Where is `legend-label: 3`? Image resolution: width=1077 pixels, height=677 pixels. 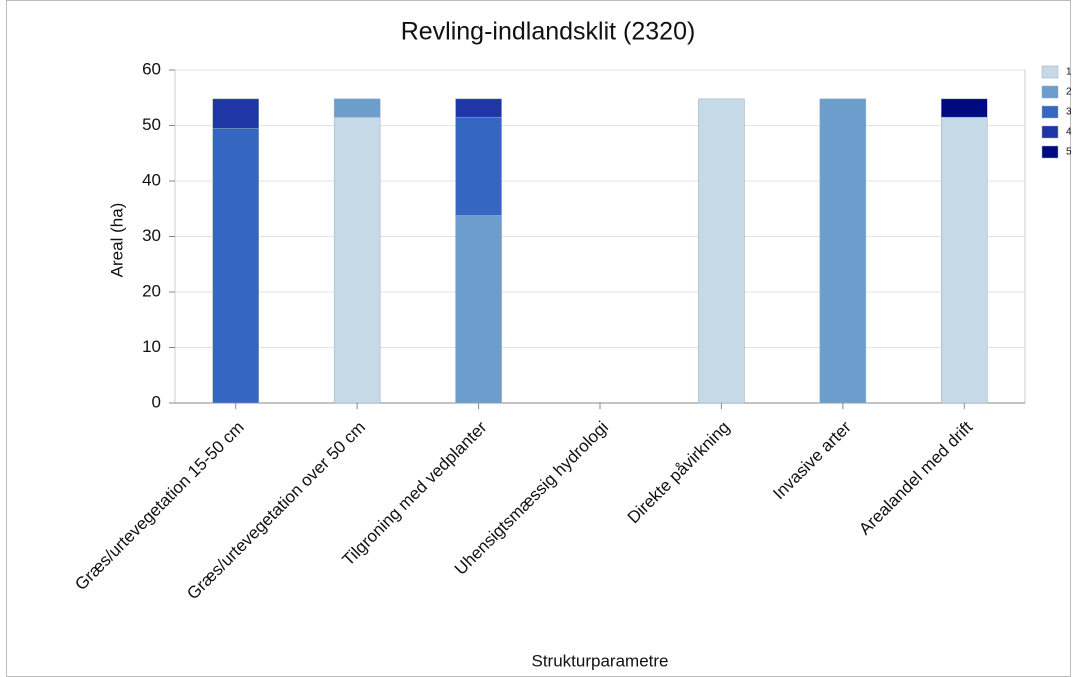
legend-label: 3 is located at coordinates (1069, 112).